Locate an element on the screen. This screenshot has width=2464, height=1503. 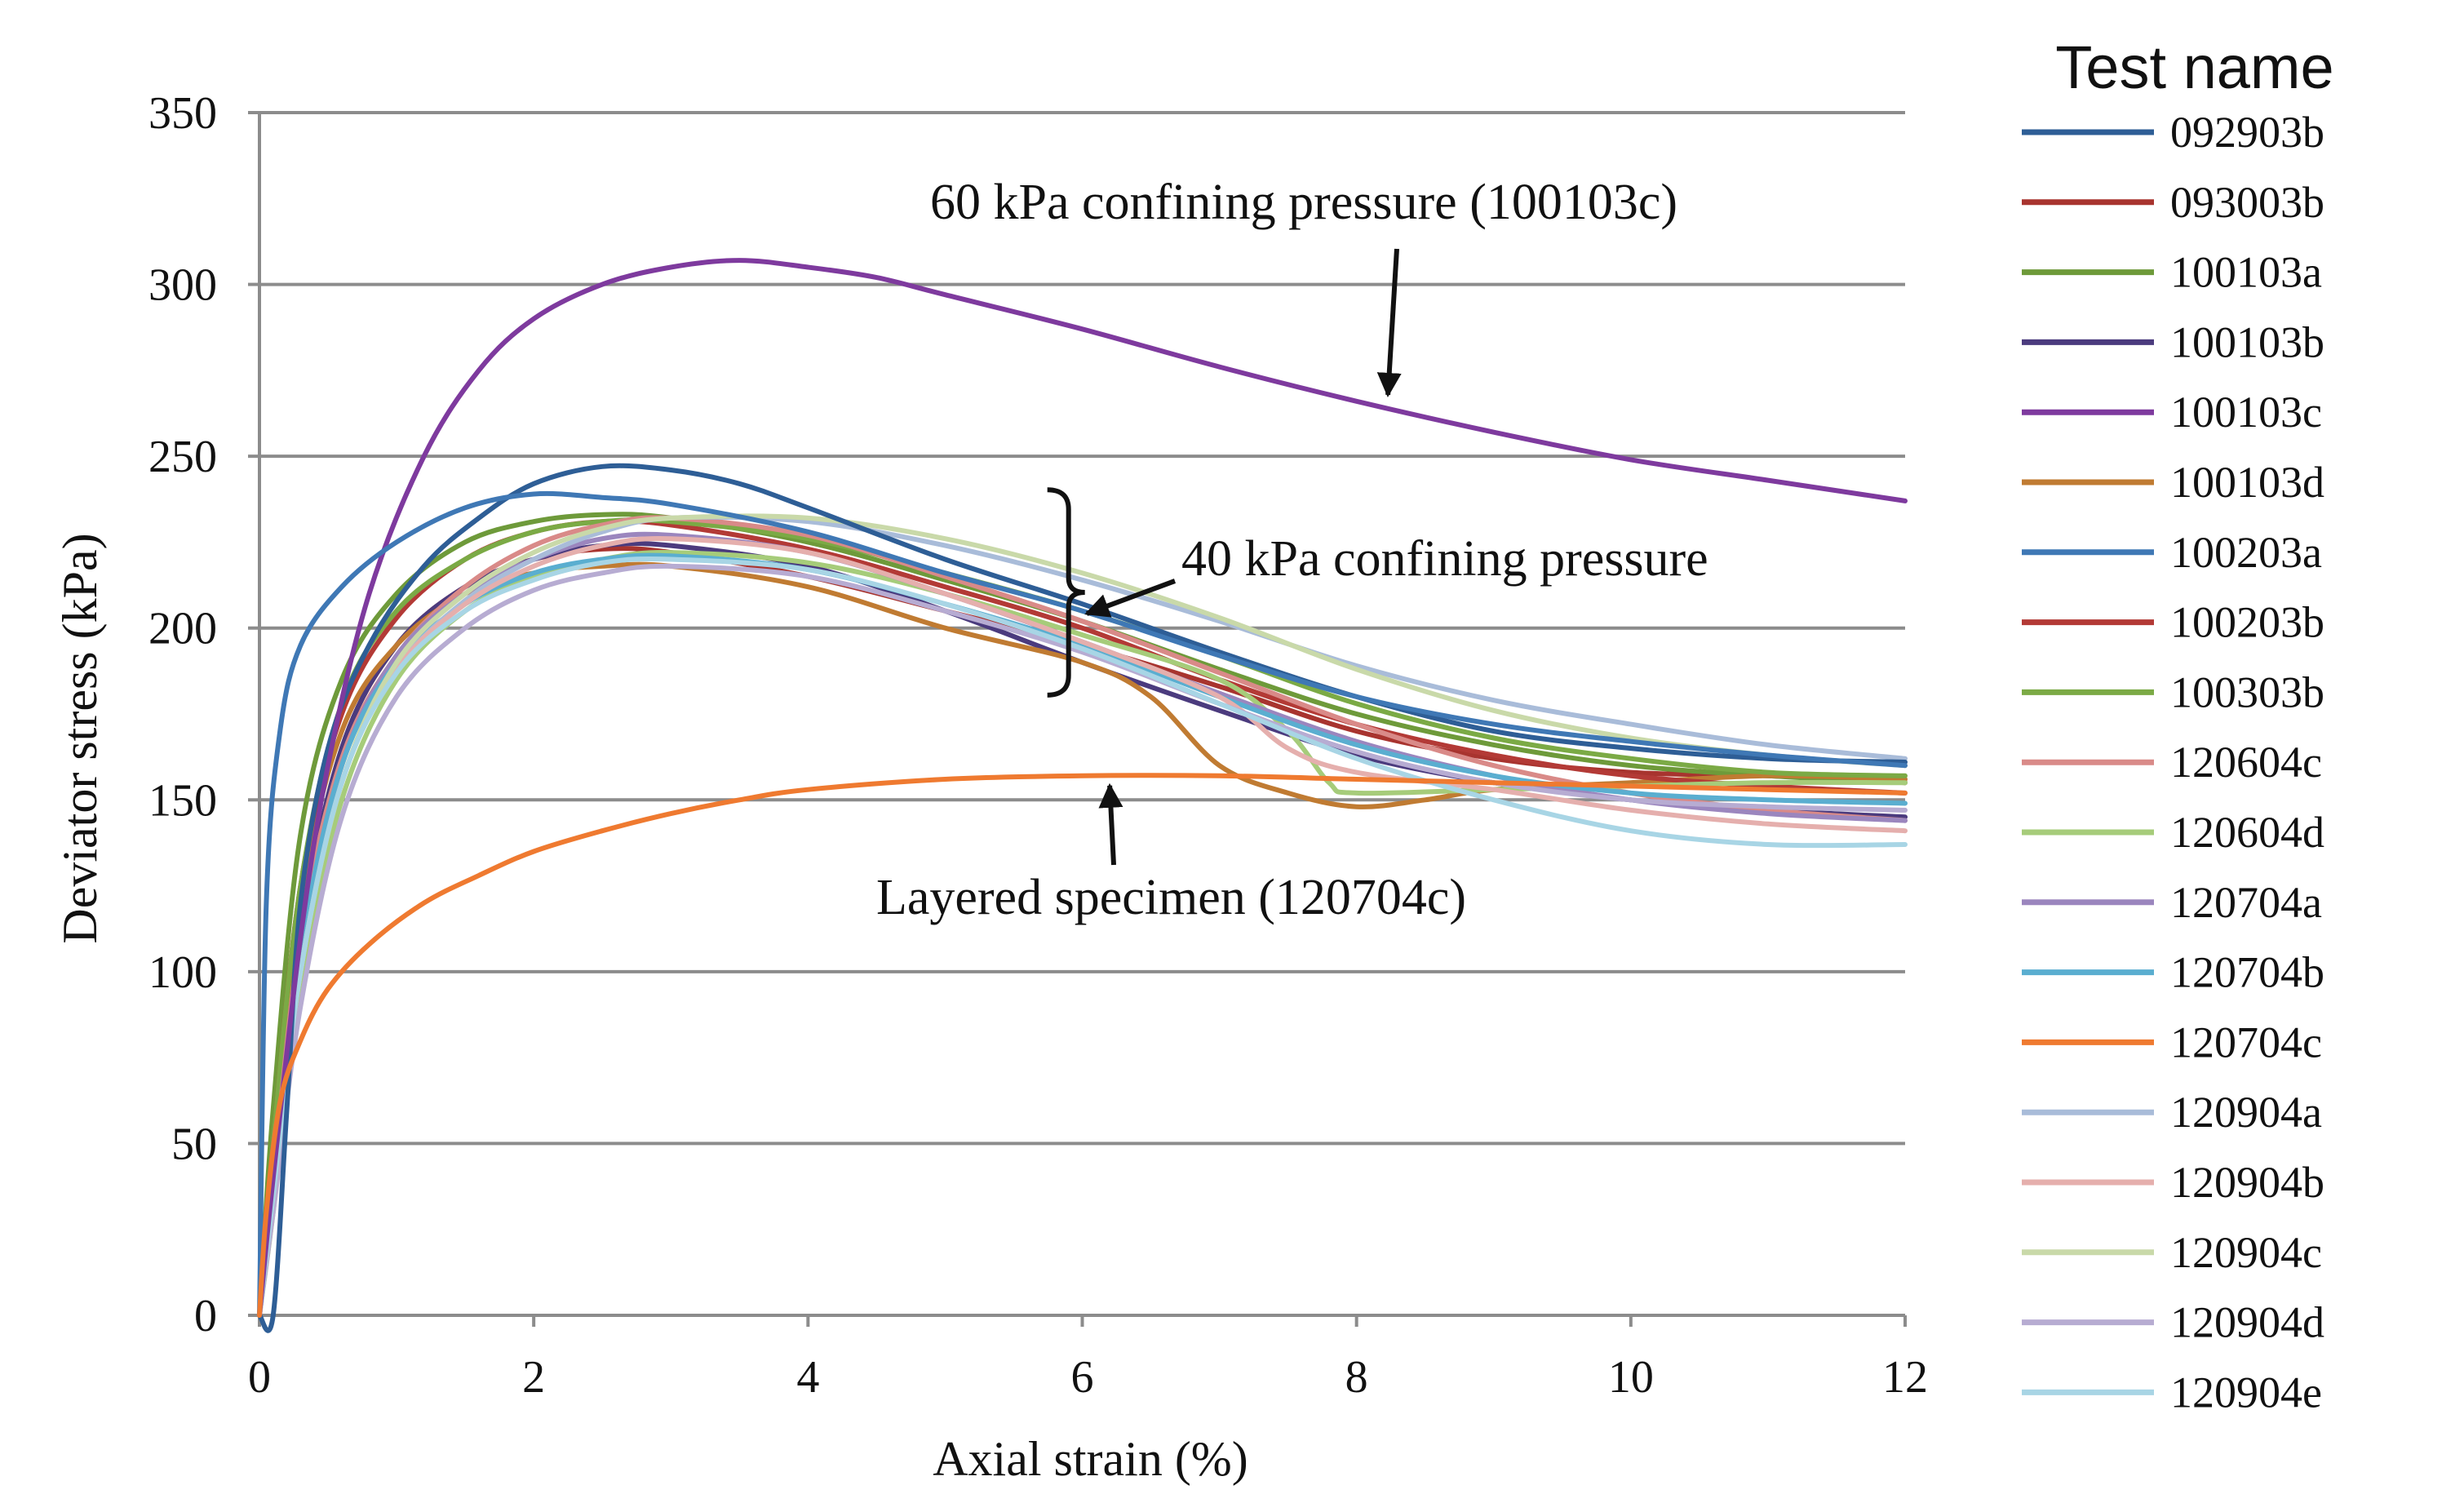
x-tick-label: 6 is located at coordinates (1082, 1377).